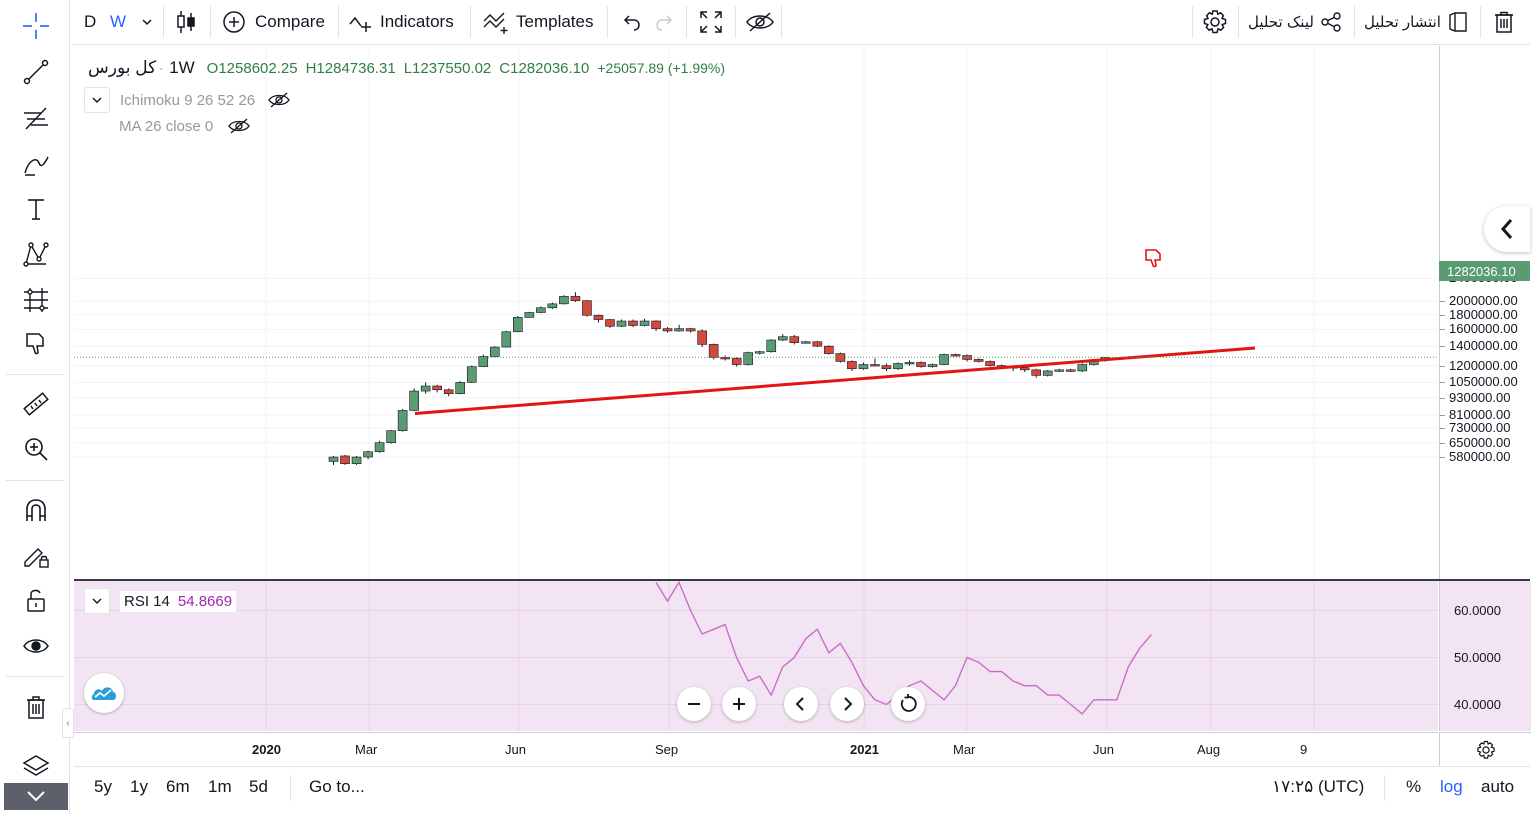 Image resolution: width=1535 pixels, height=814 pixels. I want to click on auto-scale-button: auto, so click(1498, 786).